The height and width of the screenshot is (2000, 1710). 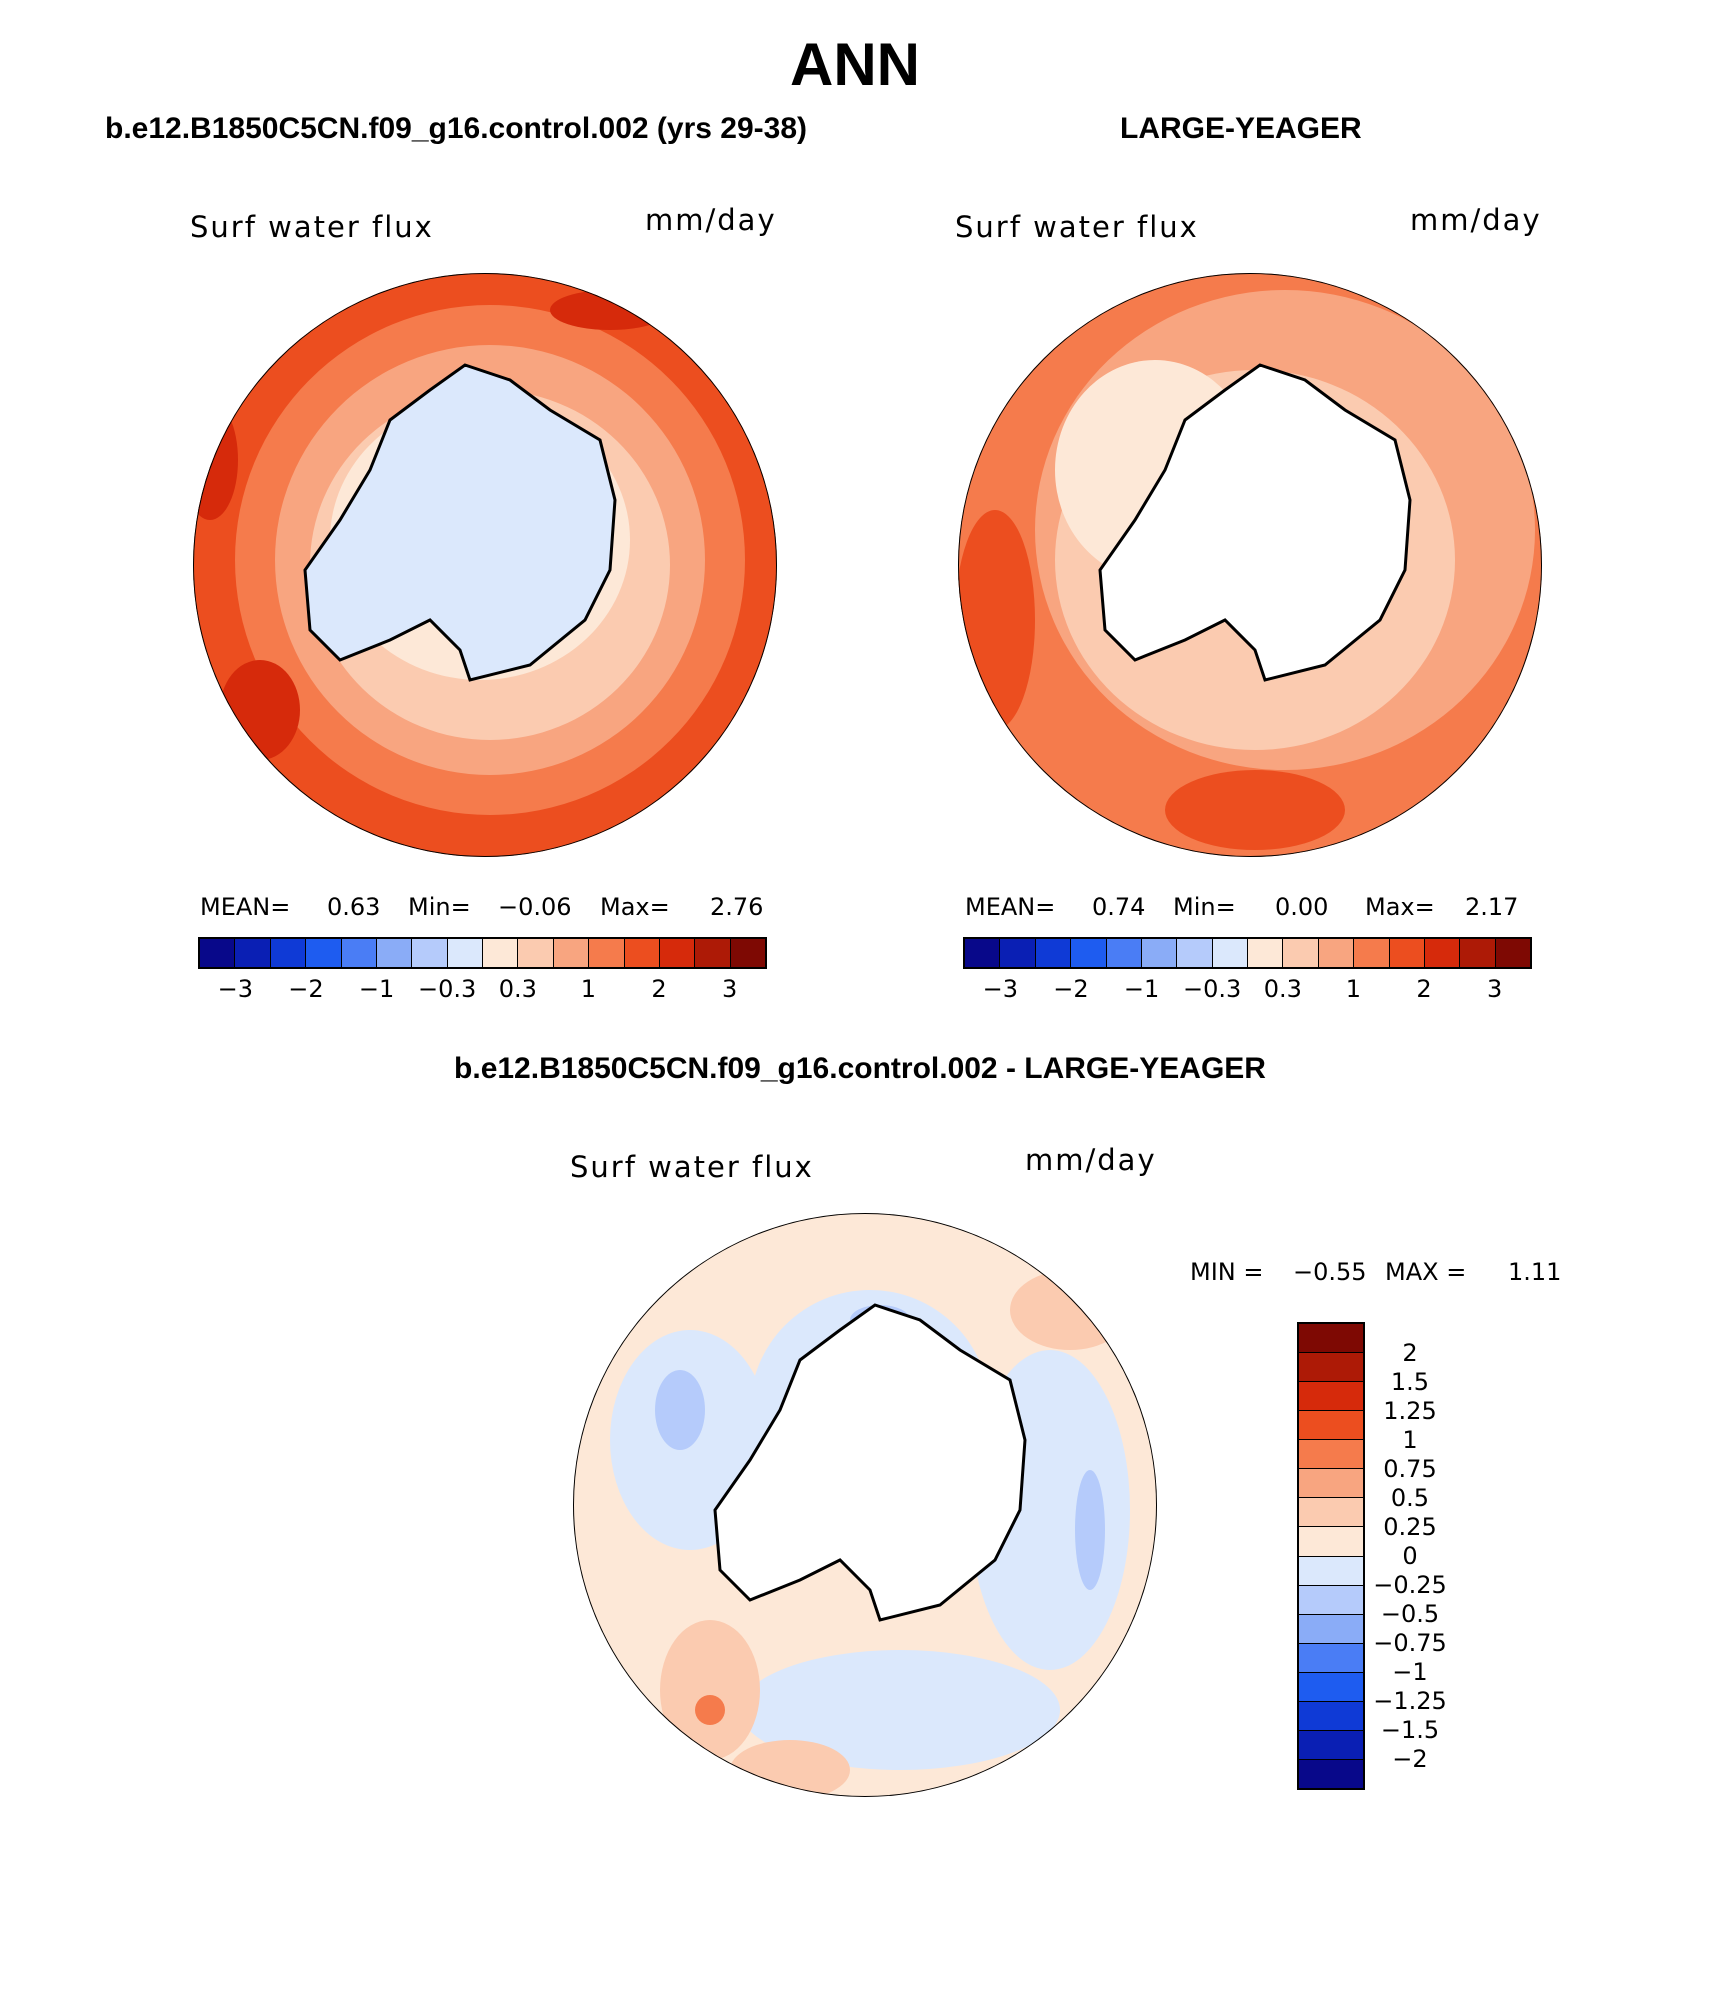 I want to click on colorbar-tick-label: −0.5, so click(x=1410, y=1614).